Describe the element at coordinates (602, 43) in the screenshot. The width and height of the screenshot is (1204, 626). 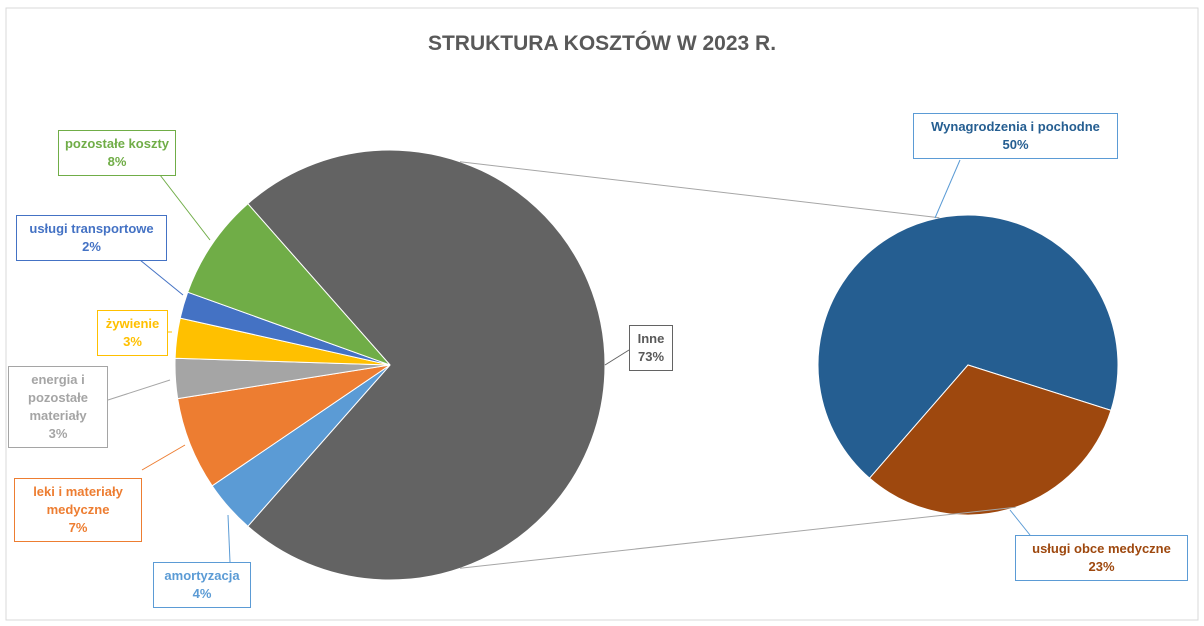
I see `chart-title: STRUKTURA KOSZTÓW W 2023 R.` at that location.